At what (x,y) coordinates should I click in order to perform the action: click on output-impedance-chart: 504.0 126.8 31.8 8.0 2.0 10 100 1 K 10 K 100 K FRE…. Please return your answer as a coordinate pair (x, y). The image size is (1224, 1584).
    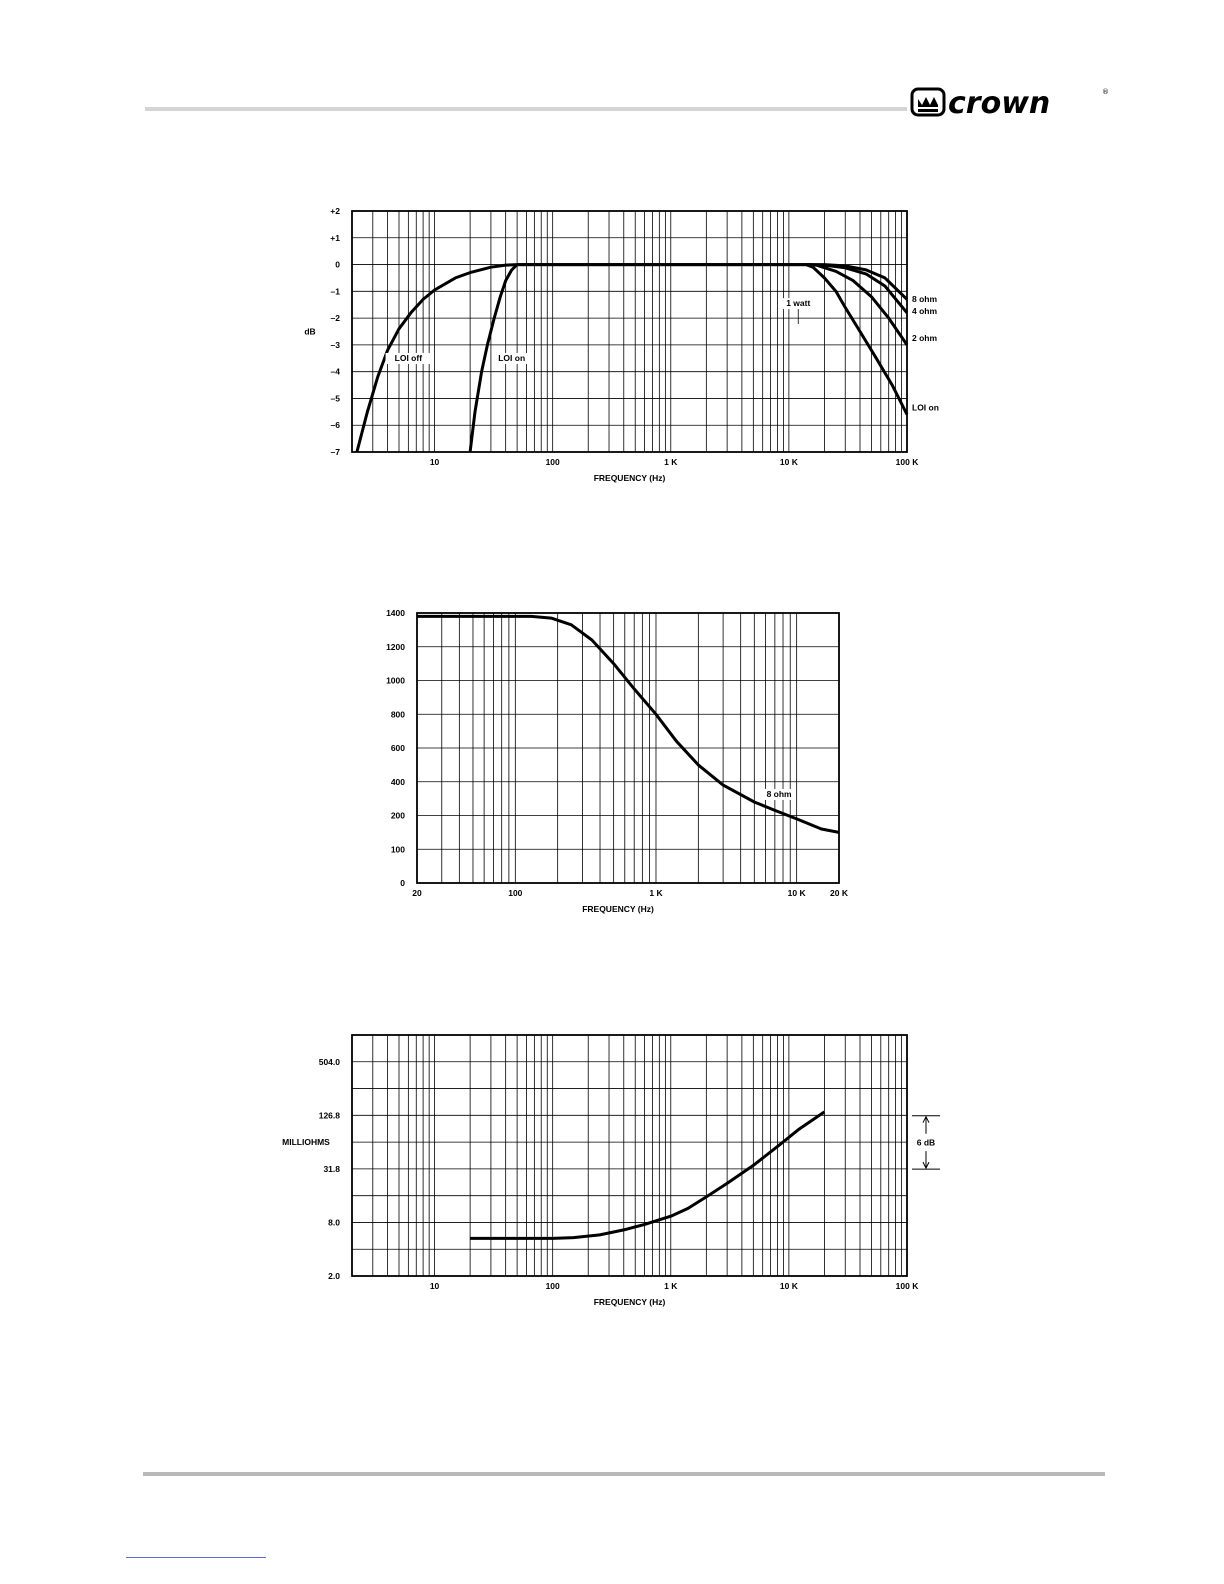
    Looking at the image, I should click on (611, 1170).